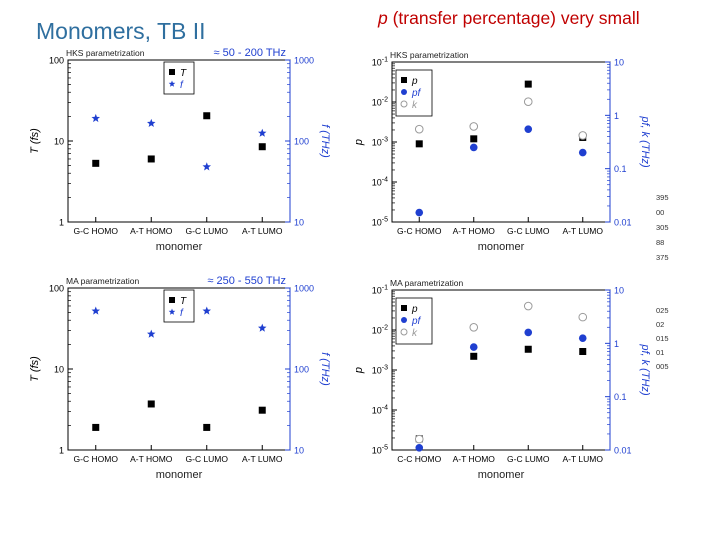 This screenshot has height=540, width=720. What do you see at coordinates (662, 338) in the screenshot?
I see `side-fragment-text: 015` at bounding box center [662, 338].